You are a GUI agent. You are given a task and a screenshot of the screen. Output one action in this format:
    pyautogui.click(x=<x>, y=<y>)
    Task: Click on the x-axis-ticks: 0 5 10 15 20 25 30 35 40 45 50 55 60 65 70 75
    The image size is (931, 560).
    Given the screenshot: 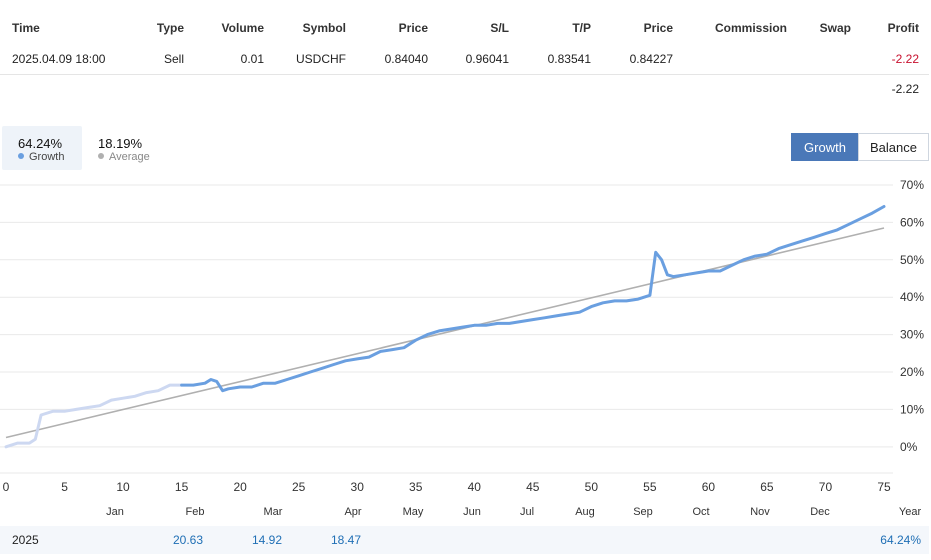 What is the action you would take?
    pyautogui.click(x=447, y=487)
    